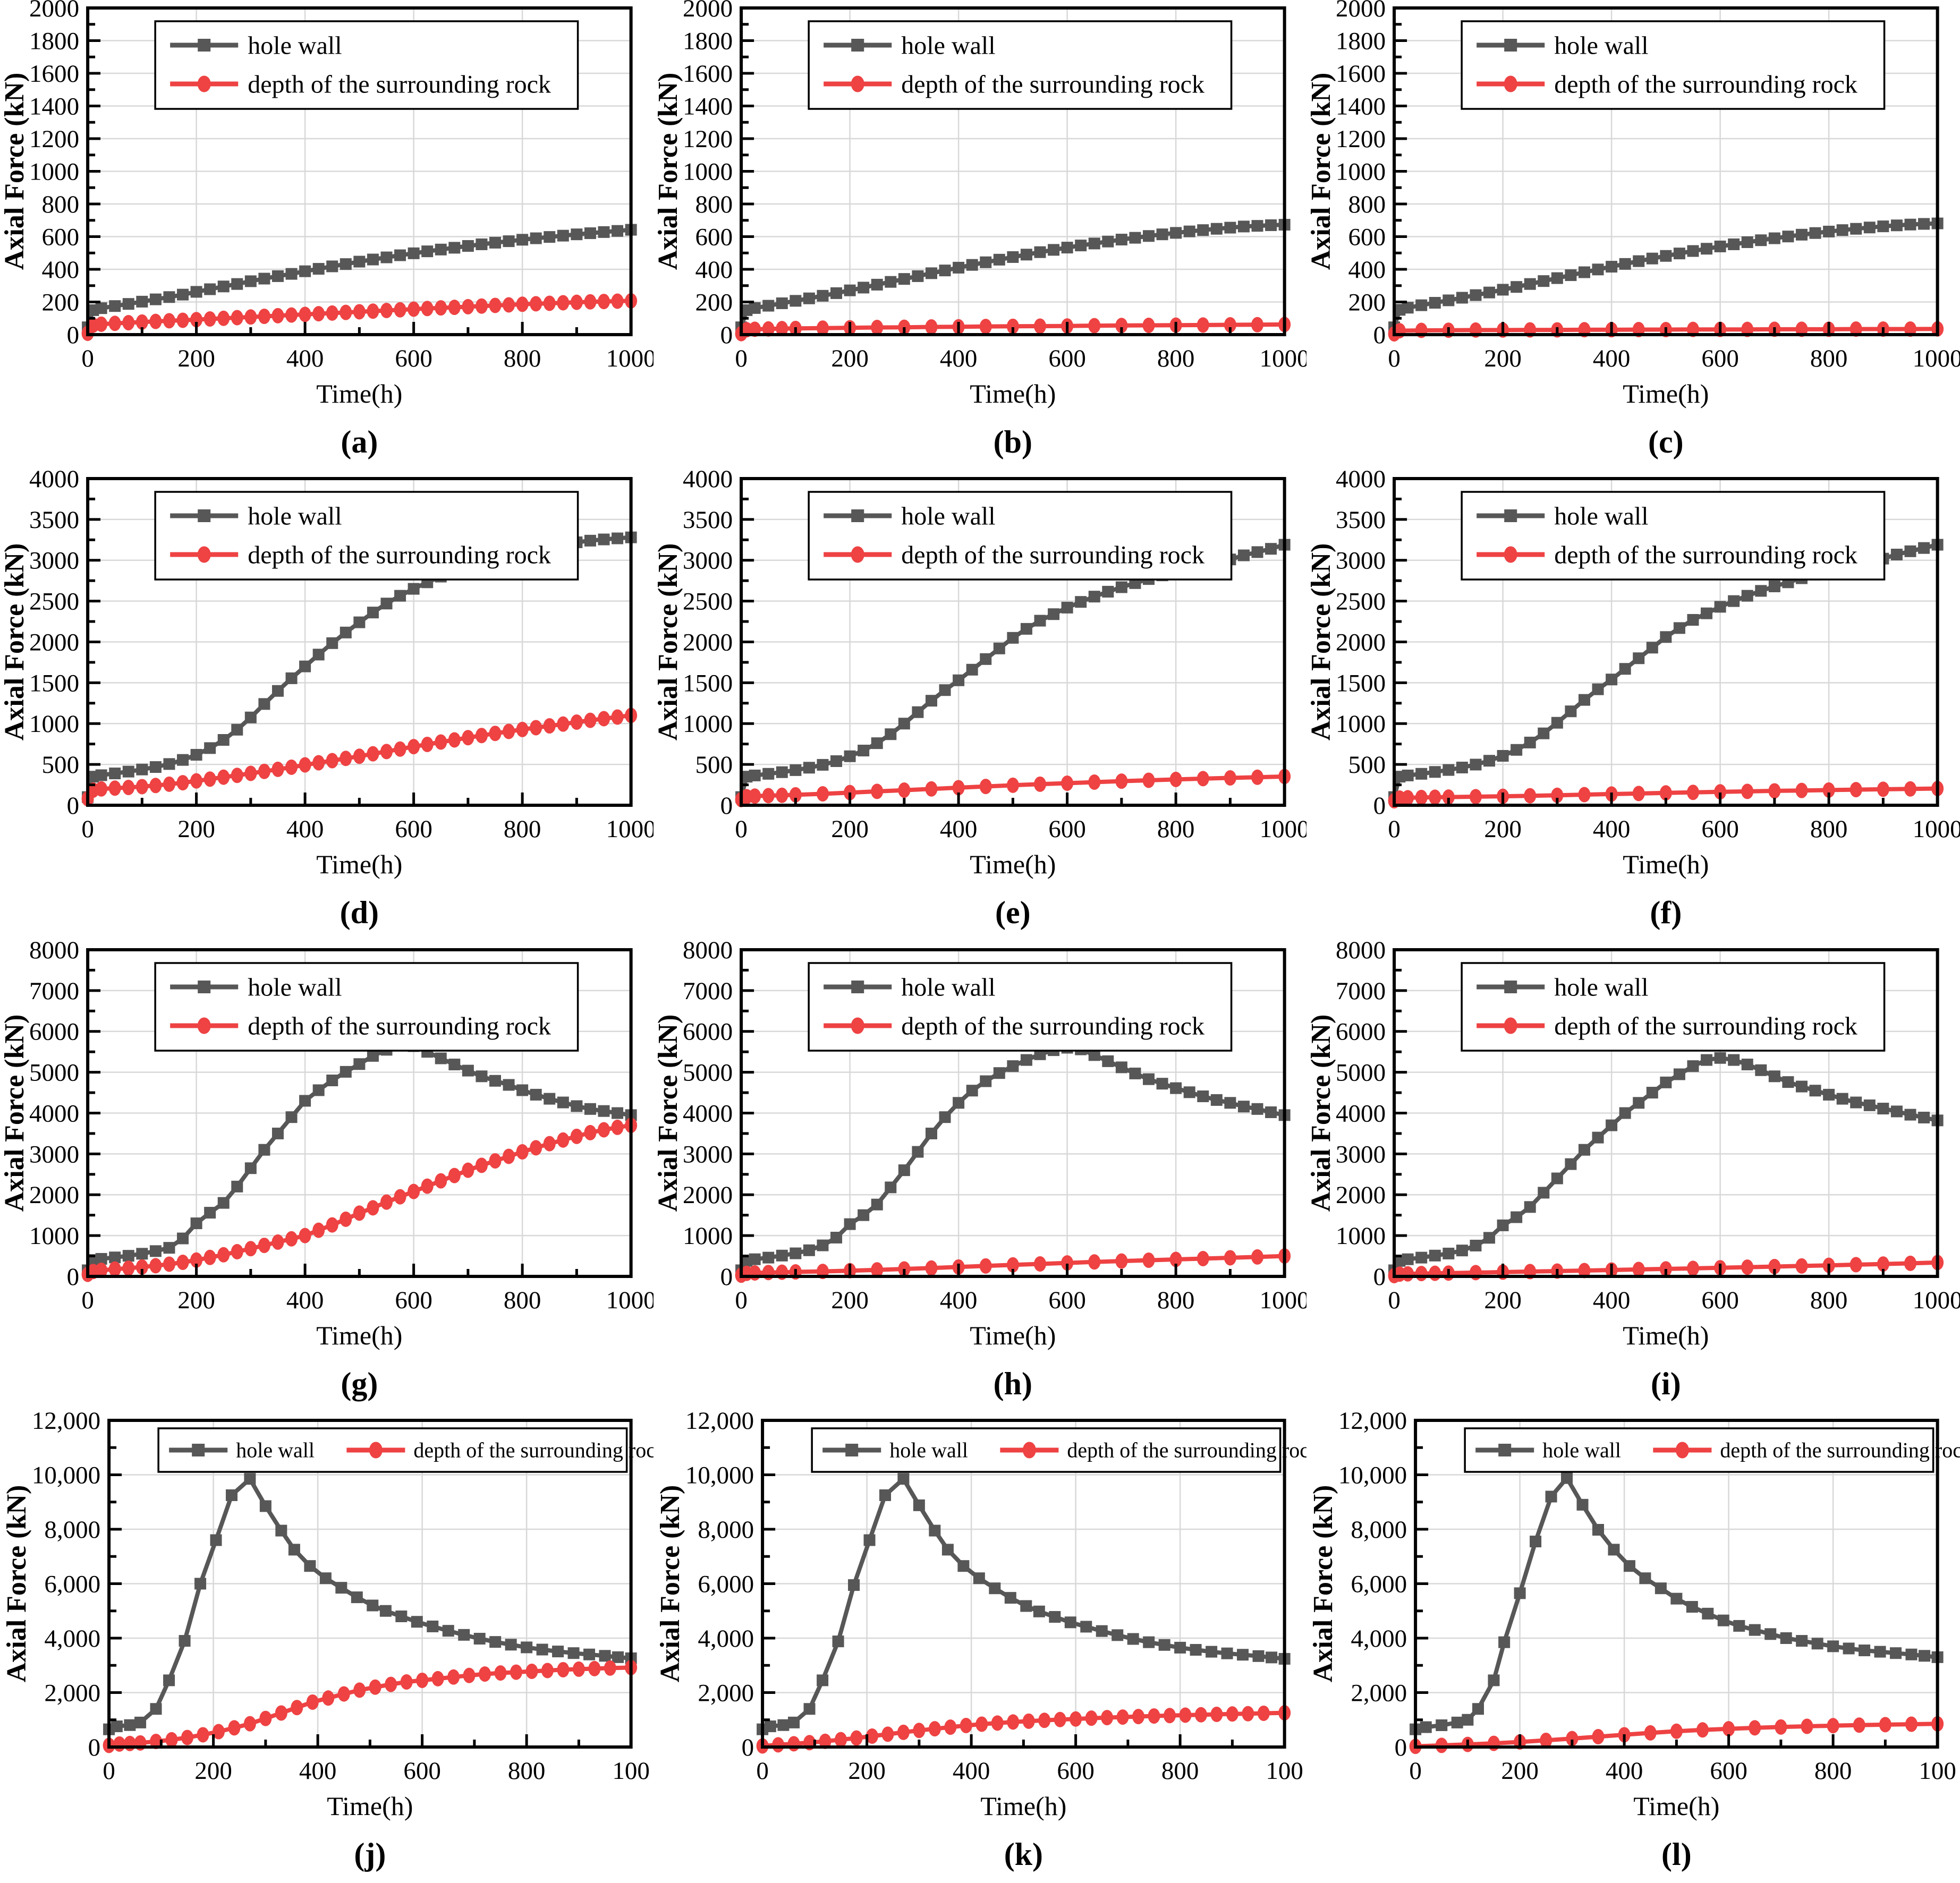 The width and height of the screenshot is (1960, 1883). What do you see at coordinates (66, 1424) in the screenshot?
I see `svg-text: 12,000` at bounding box center [66, 1424].